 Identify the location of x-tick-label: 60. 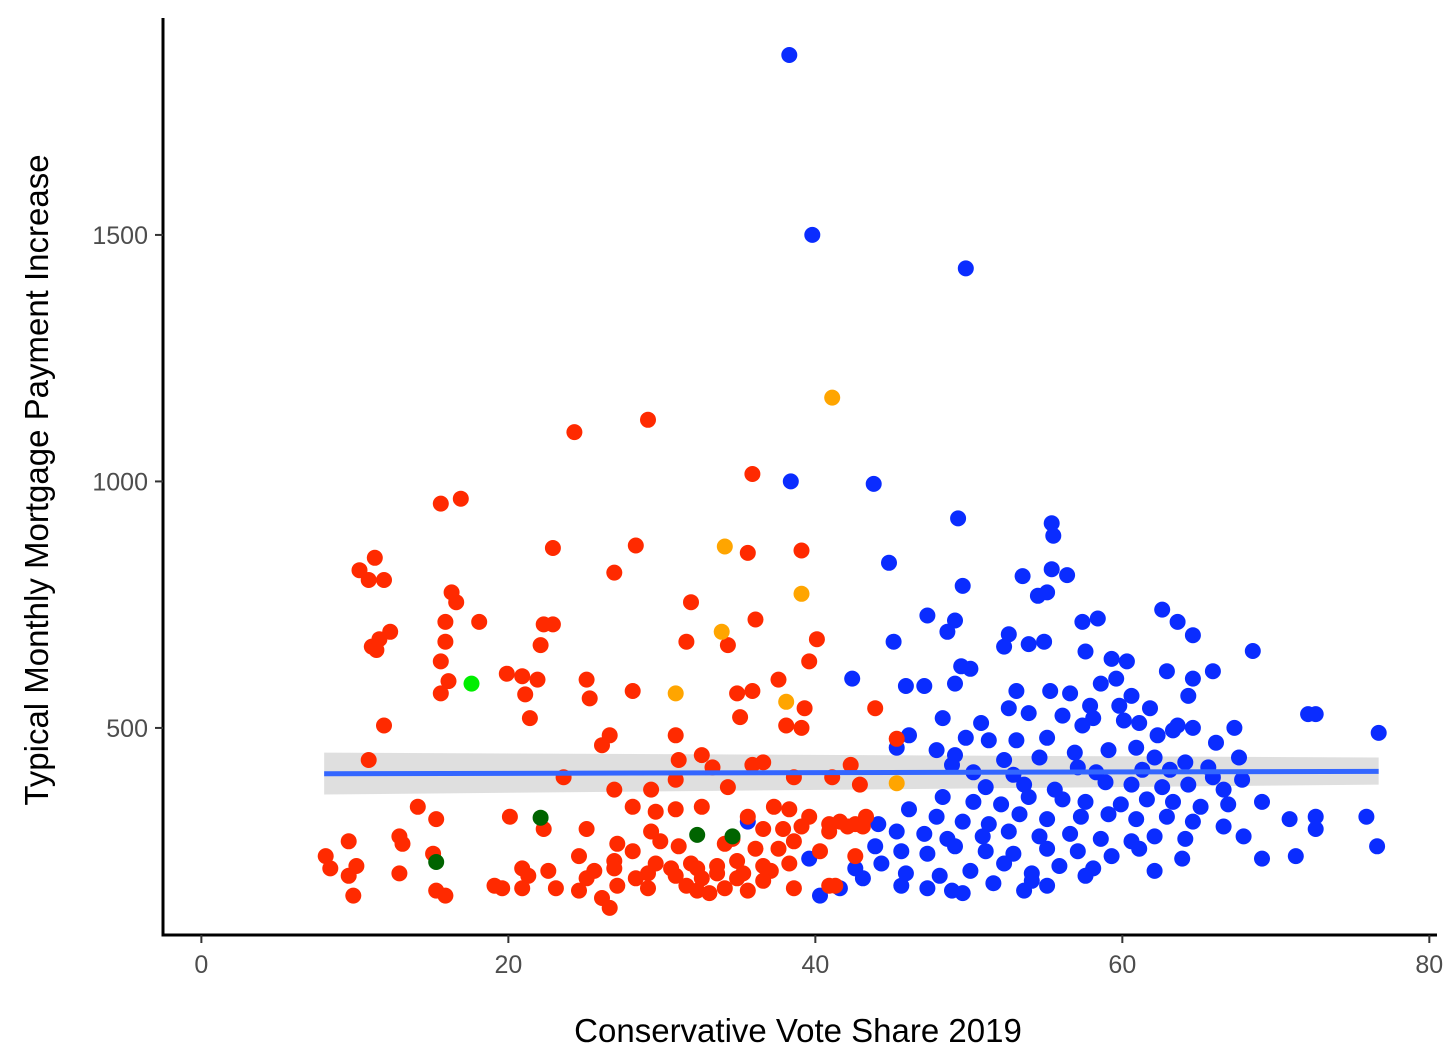
(1122, 965).